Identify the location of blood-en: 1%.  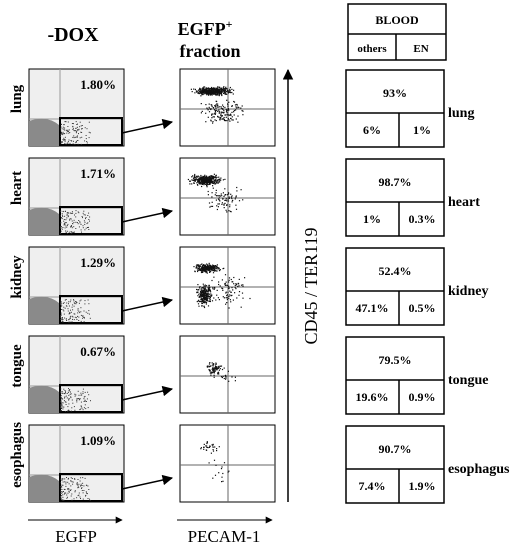
(422, 130).